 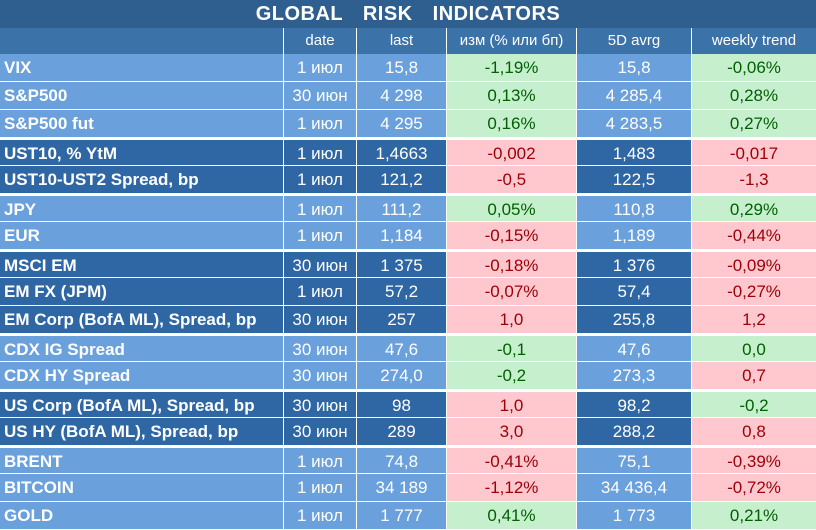 I want to click on table-row: CDX IG Spread 30 июн 47,6 -0,1 47,6 0,0, so click(x=408, y=348).